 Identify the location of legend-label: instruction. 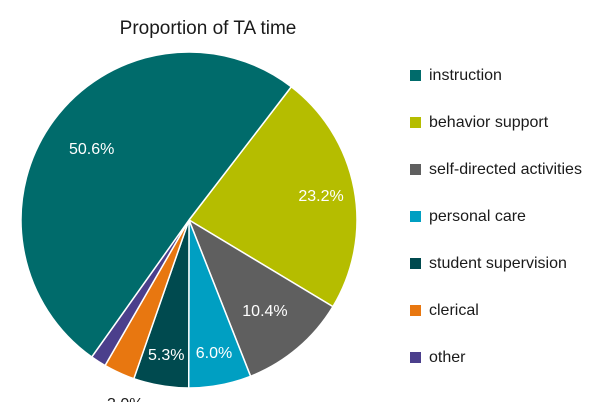
(465, 75).